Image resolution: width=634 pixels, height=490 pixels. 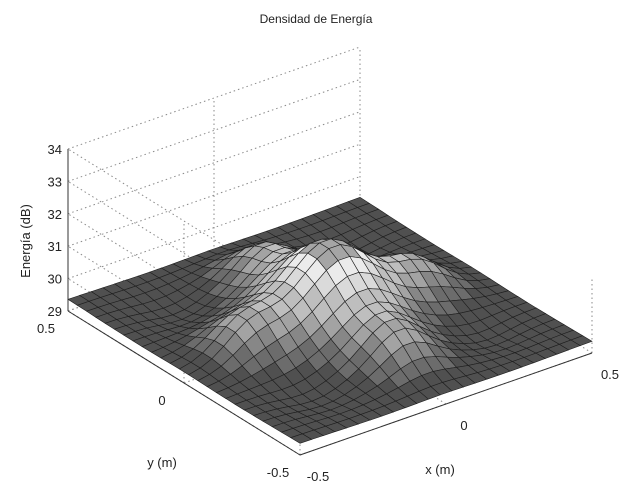 What do you see at coordinates (46, 328) in the screenshot?
I see `y-tick-label: 0.5` at bounding box center [46, 328].